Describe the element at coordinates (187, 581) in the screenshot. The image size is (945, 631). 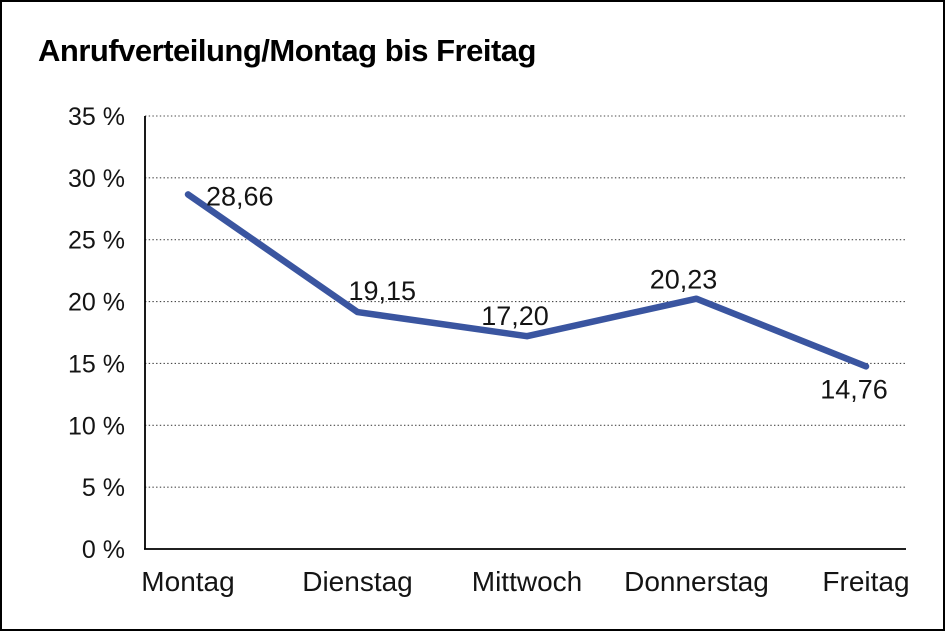
I see `x-category-label: Montag` at that location.